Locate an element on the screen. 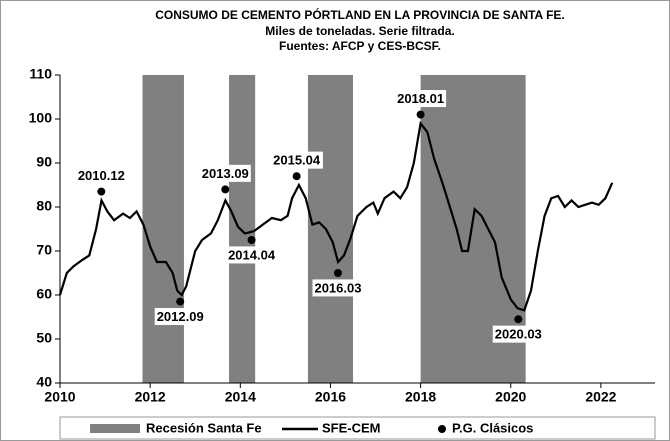 The image size is (670, 441). turning-point-label: 2015.04 is located at coordinates (297, 160).